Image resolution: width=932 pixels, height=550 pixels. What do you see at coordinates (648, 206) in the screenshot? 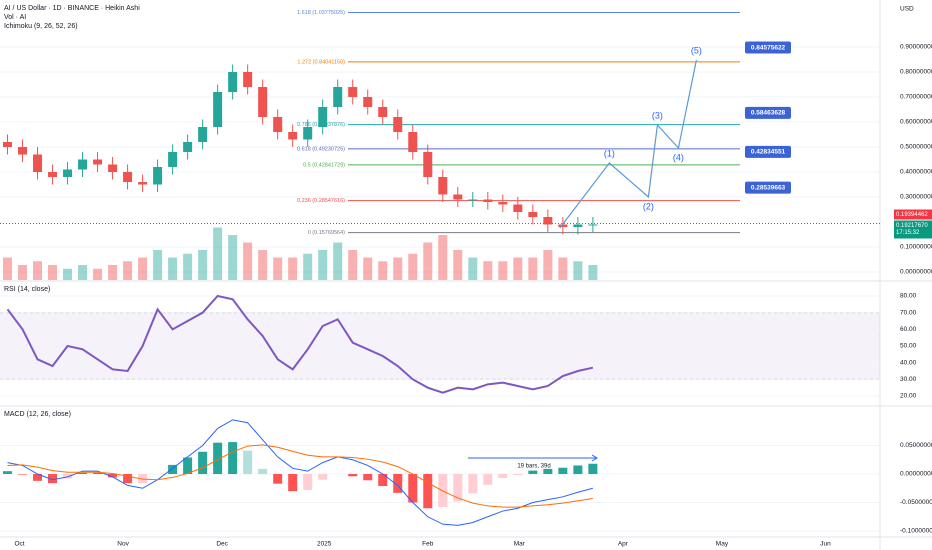
I see `wave-label: (2)` at bounding box center [648, 206].